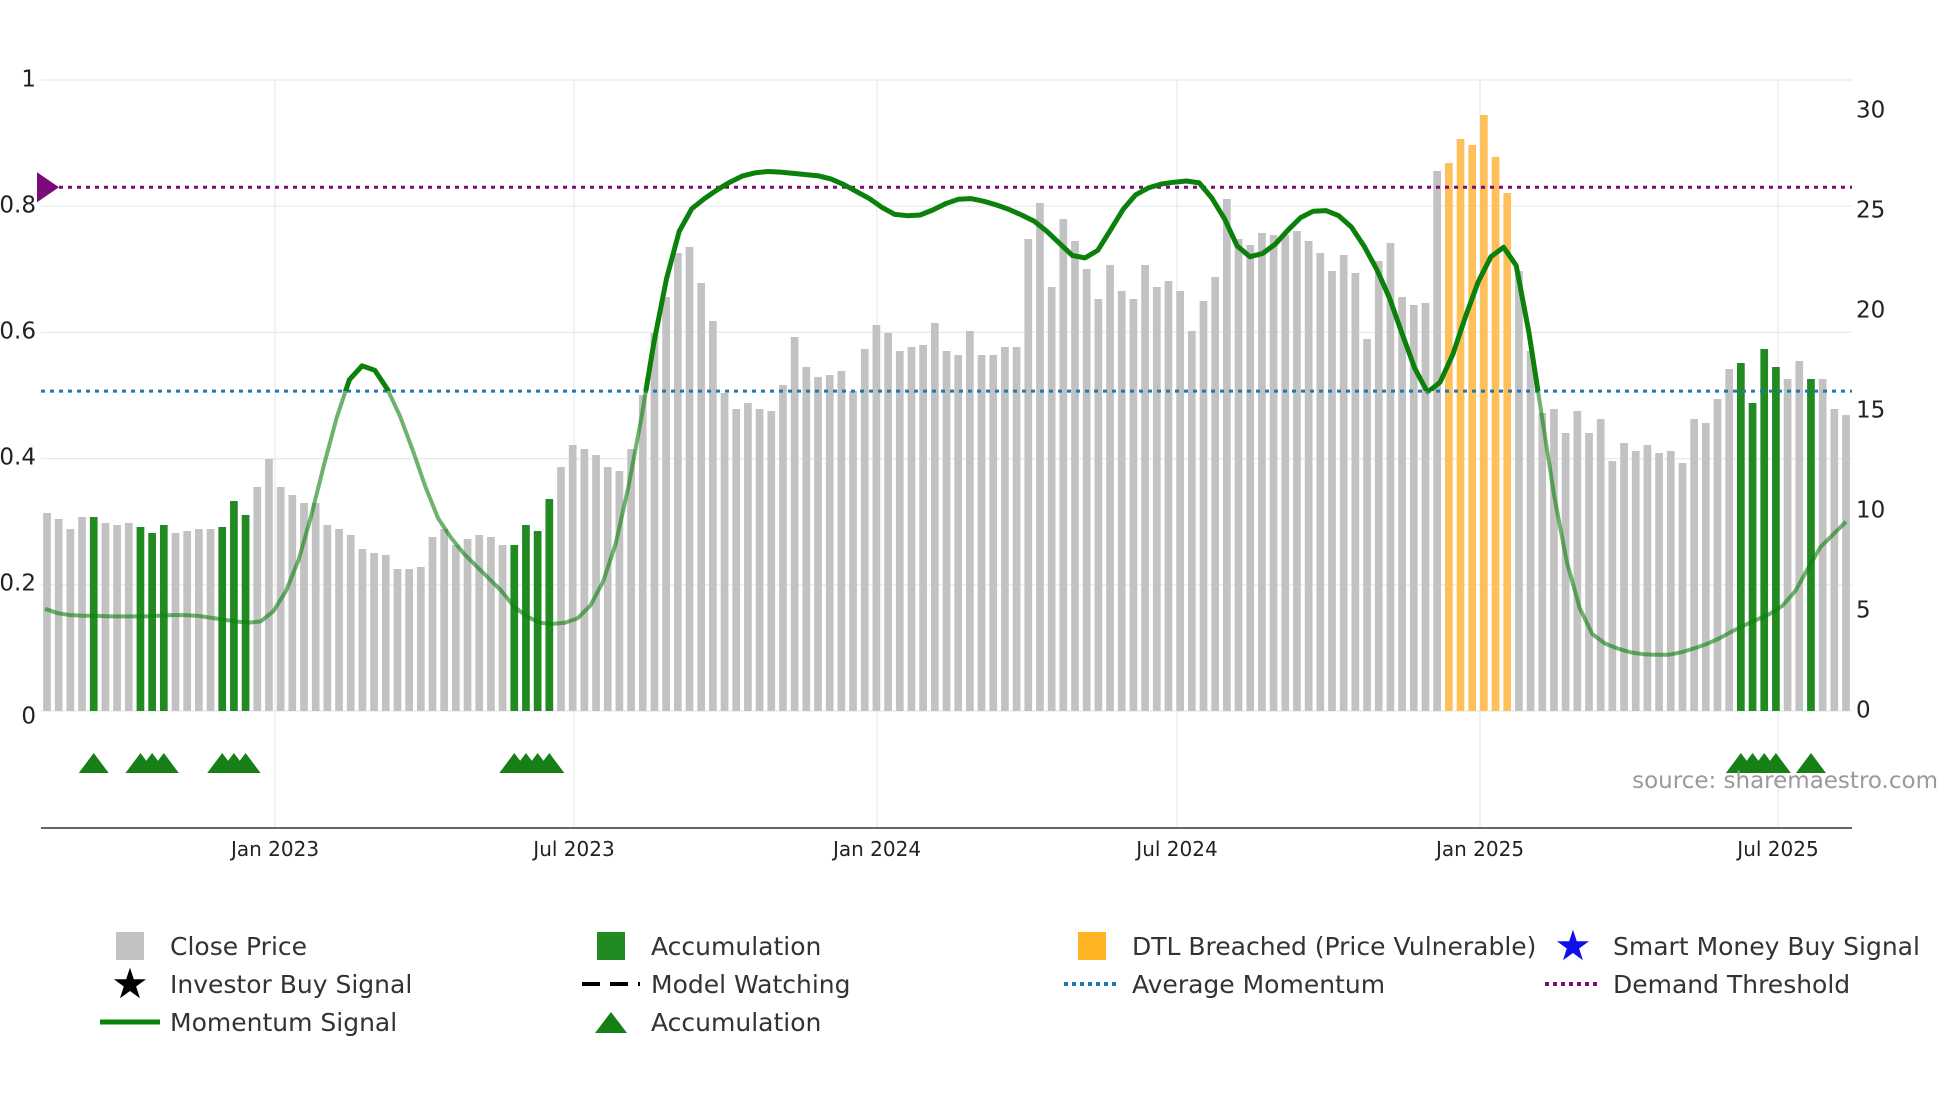  What do you see at coordinates (130, 1022) in the screenshot?
I see `green-line-icon` at bounding box center [130, 1022].